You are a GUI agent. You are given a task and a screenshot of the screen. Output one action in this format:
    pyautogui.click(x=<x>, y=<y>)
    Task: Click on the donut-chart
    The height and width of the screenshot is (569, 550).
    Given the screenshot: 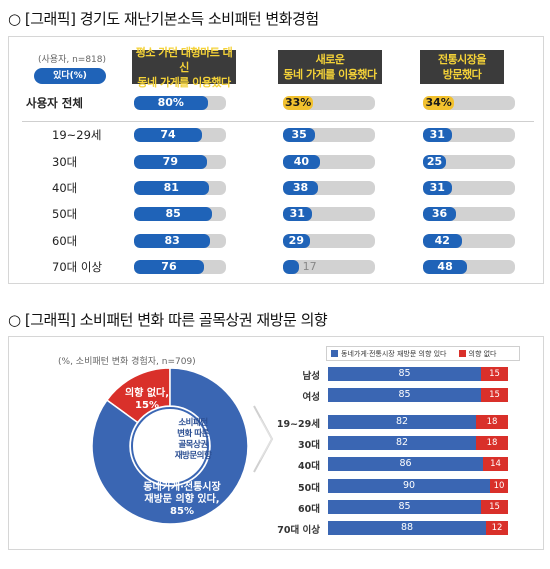 What is the action you would take?
    pyautogui.click(x=170, y=446)
    